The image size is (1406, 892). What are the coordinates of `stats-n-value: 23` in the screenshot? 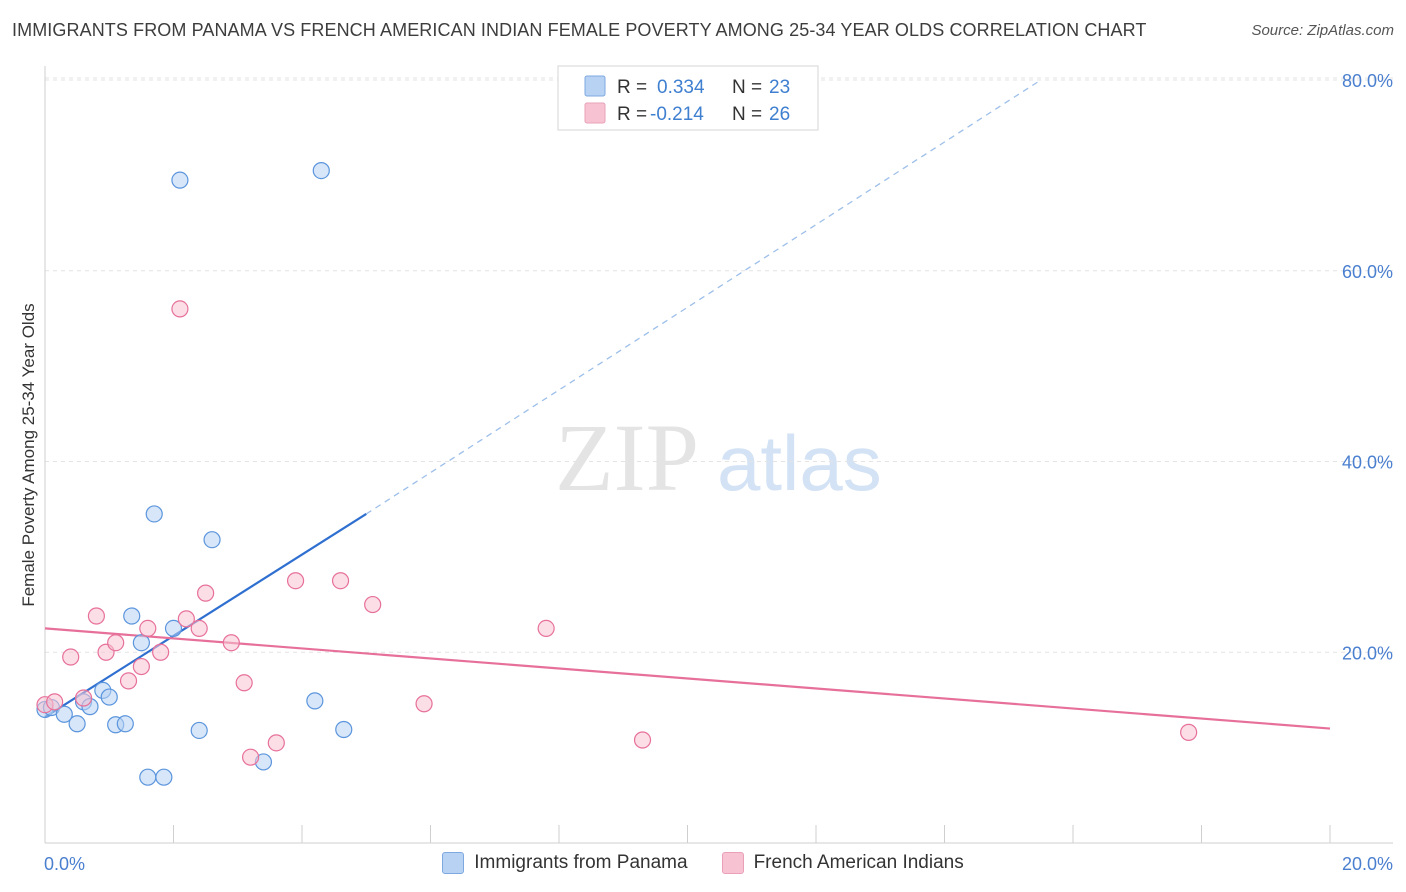 It's located at (779, 87).